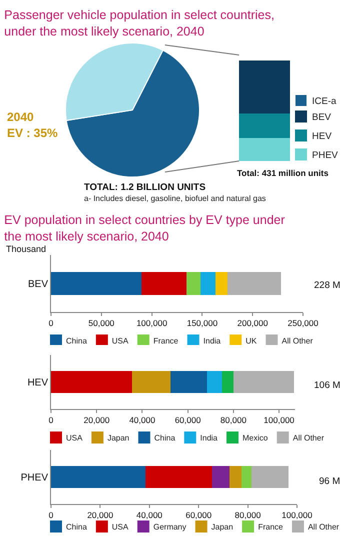  Describe the element at coordinates (34, 478) in the screenshot. I see `y-tick-label: PHEV` at that location.